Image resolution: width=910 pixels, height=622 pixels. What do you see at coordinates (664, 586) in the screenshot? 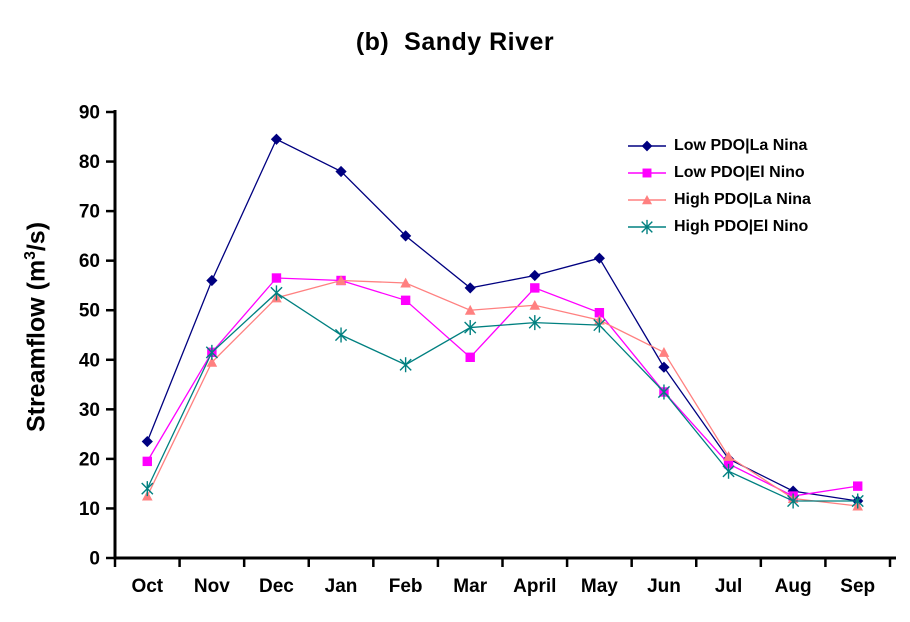
I see `x-tick-label: Jun` at bounding box center [664, 586].